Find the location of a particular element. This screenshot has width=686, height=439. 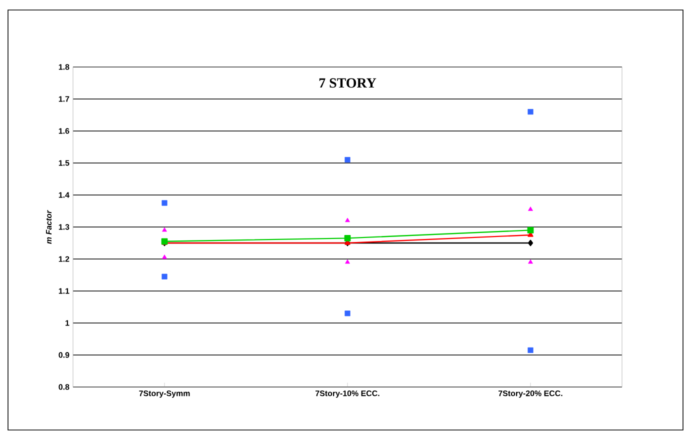

text: 7 STORY is located at coordinates (347, 83).